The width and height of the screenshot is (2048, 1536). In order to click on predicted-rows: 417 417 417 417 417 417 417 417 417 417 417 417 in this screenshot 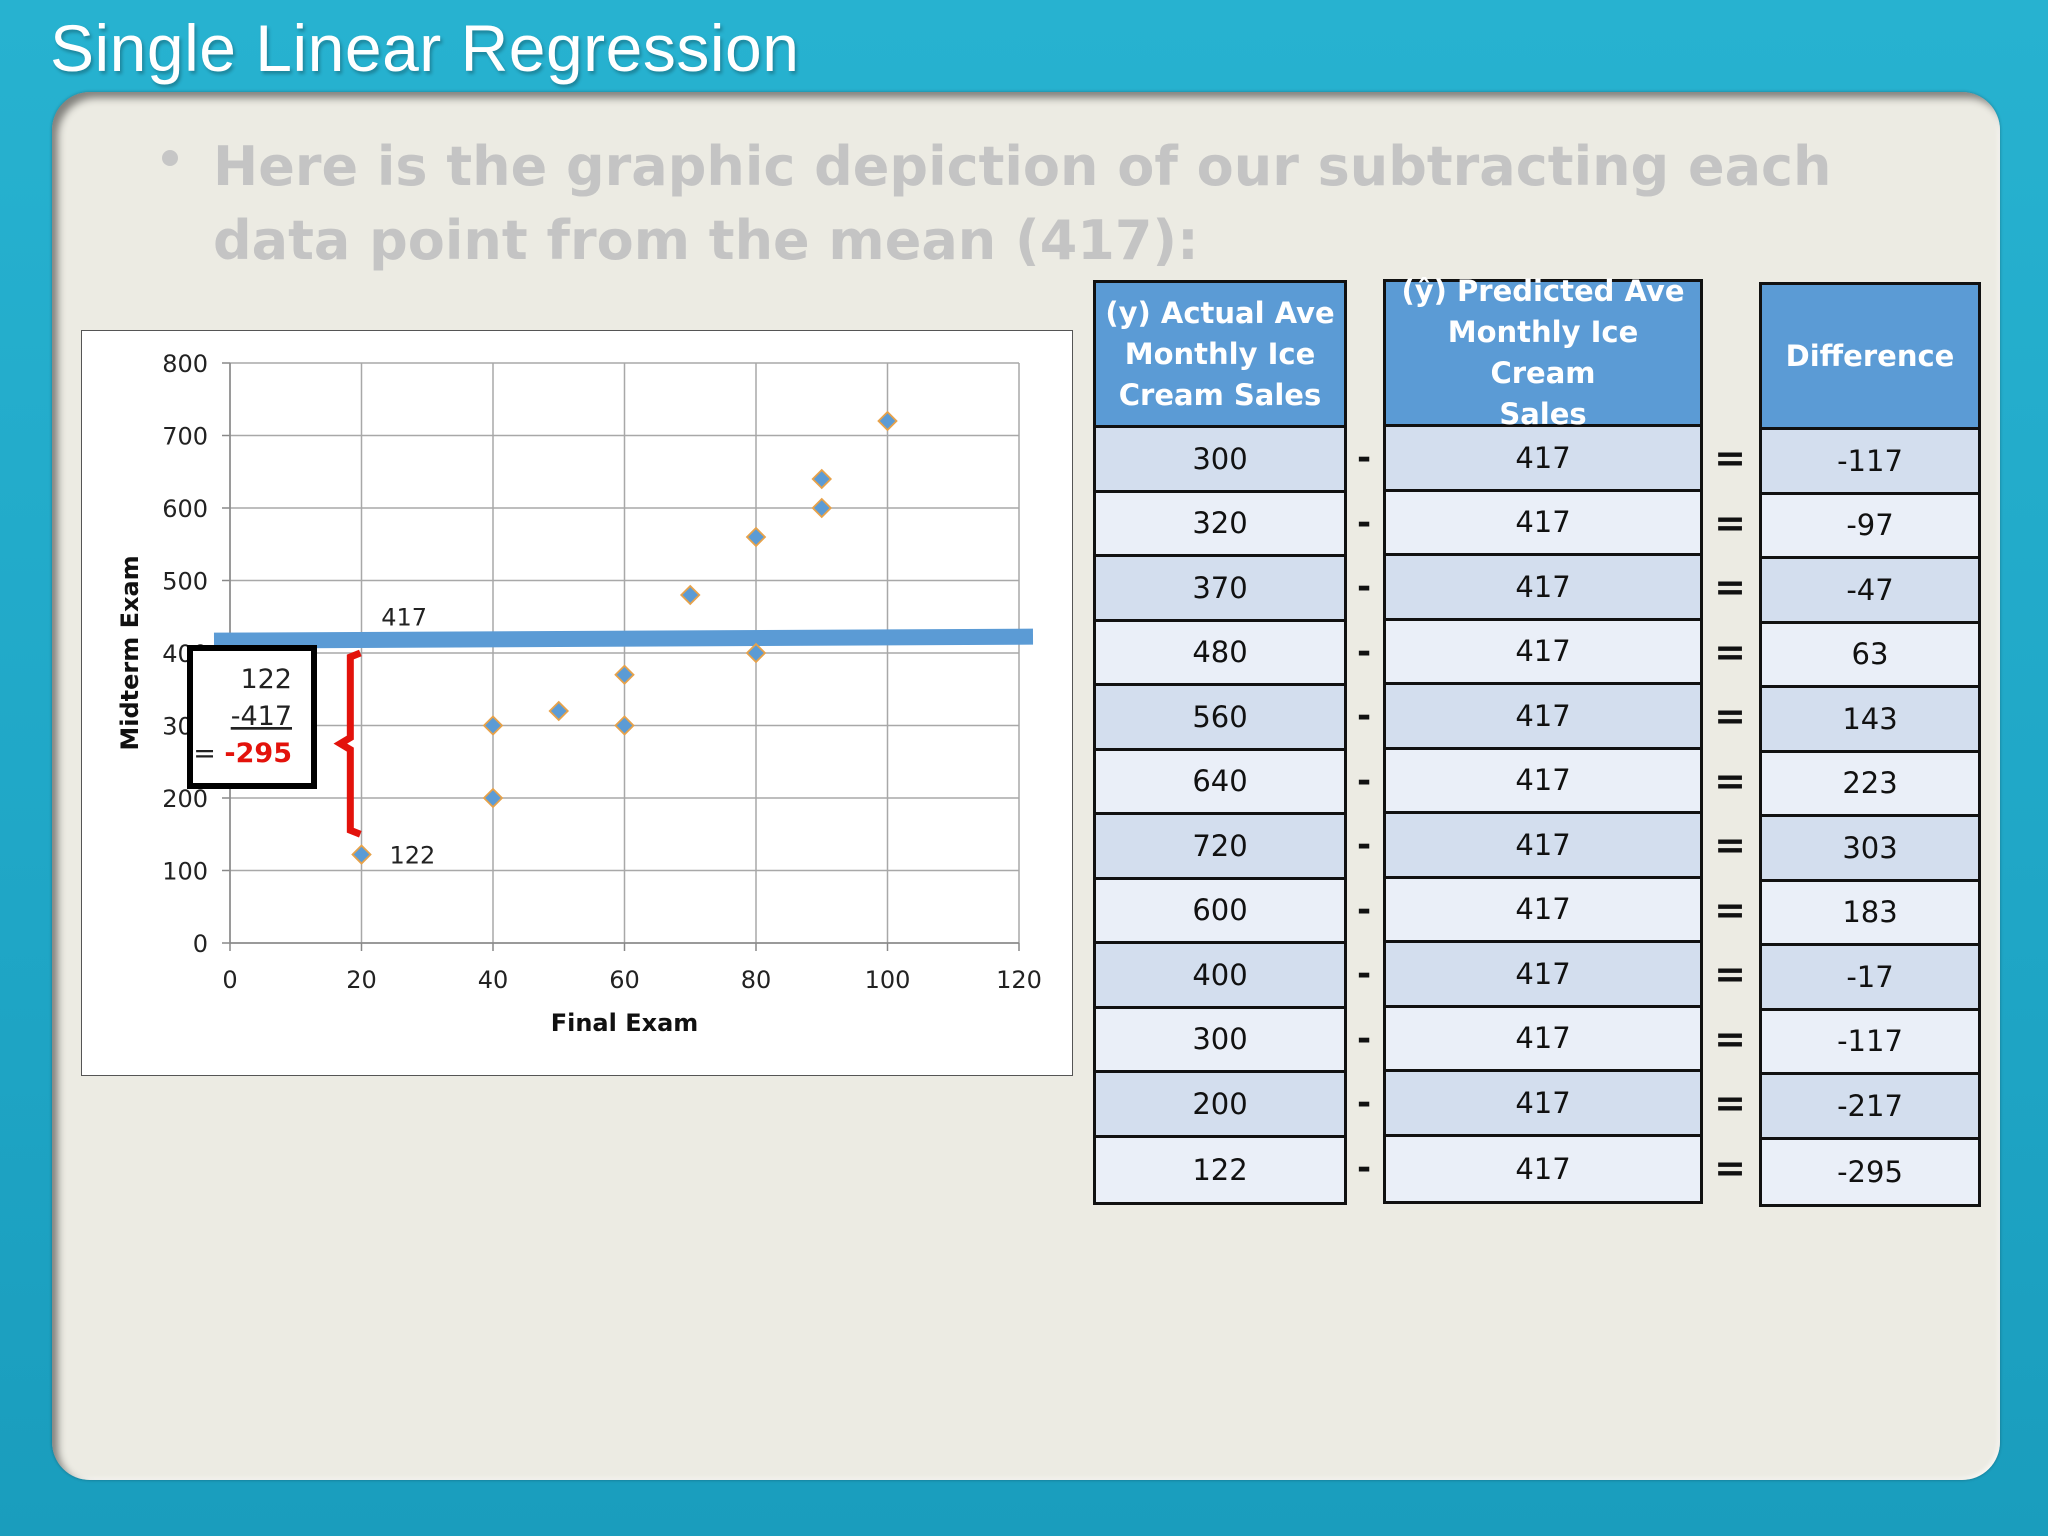, I will do `click(1543, 814)`.